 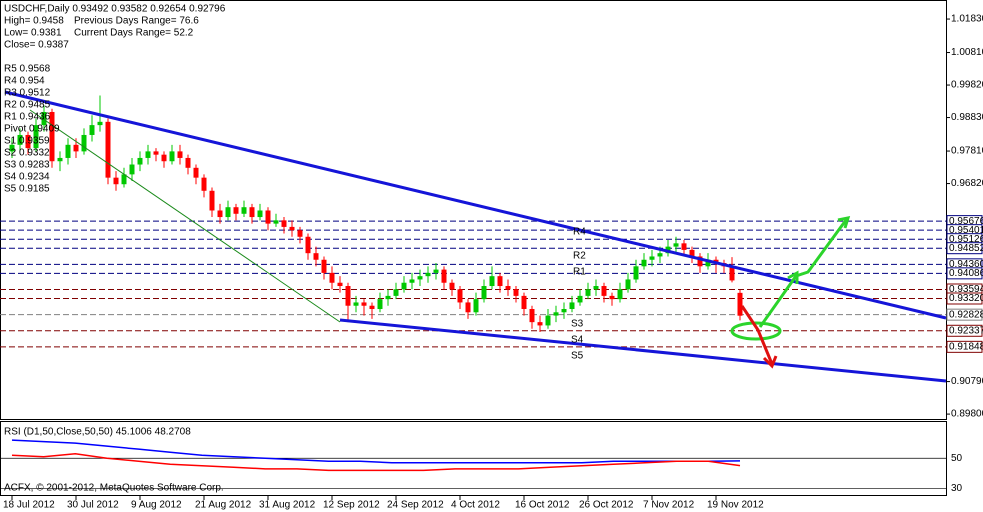 What do you see at coordinates (33, 33) in the screenshot?
I see `info-text: Low= 0.9381` at bounding box center [33, 33].